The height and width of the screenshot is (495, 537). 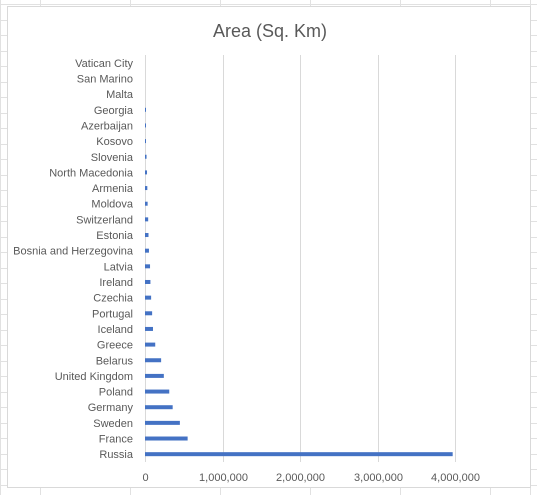 I want to click on category-label: Iceland, so click(x=115, y=330).